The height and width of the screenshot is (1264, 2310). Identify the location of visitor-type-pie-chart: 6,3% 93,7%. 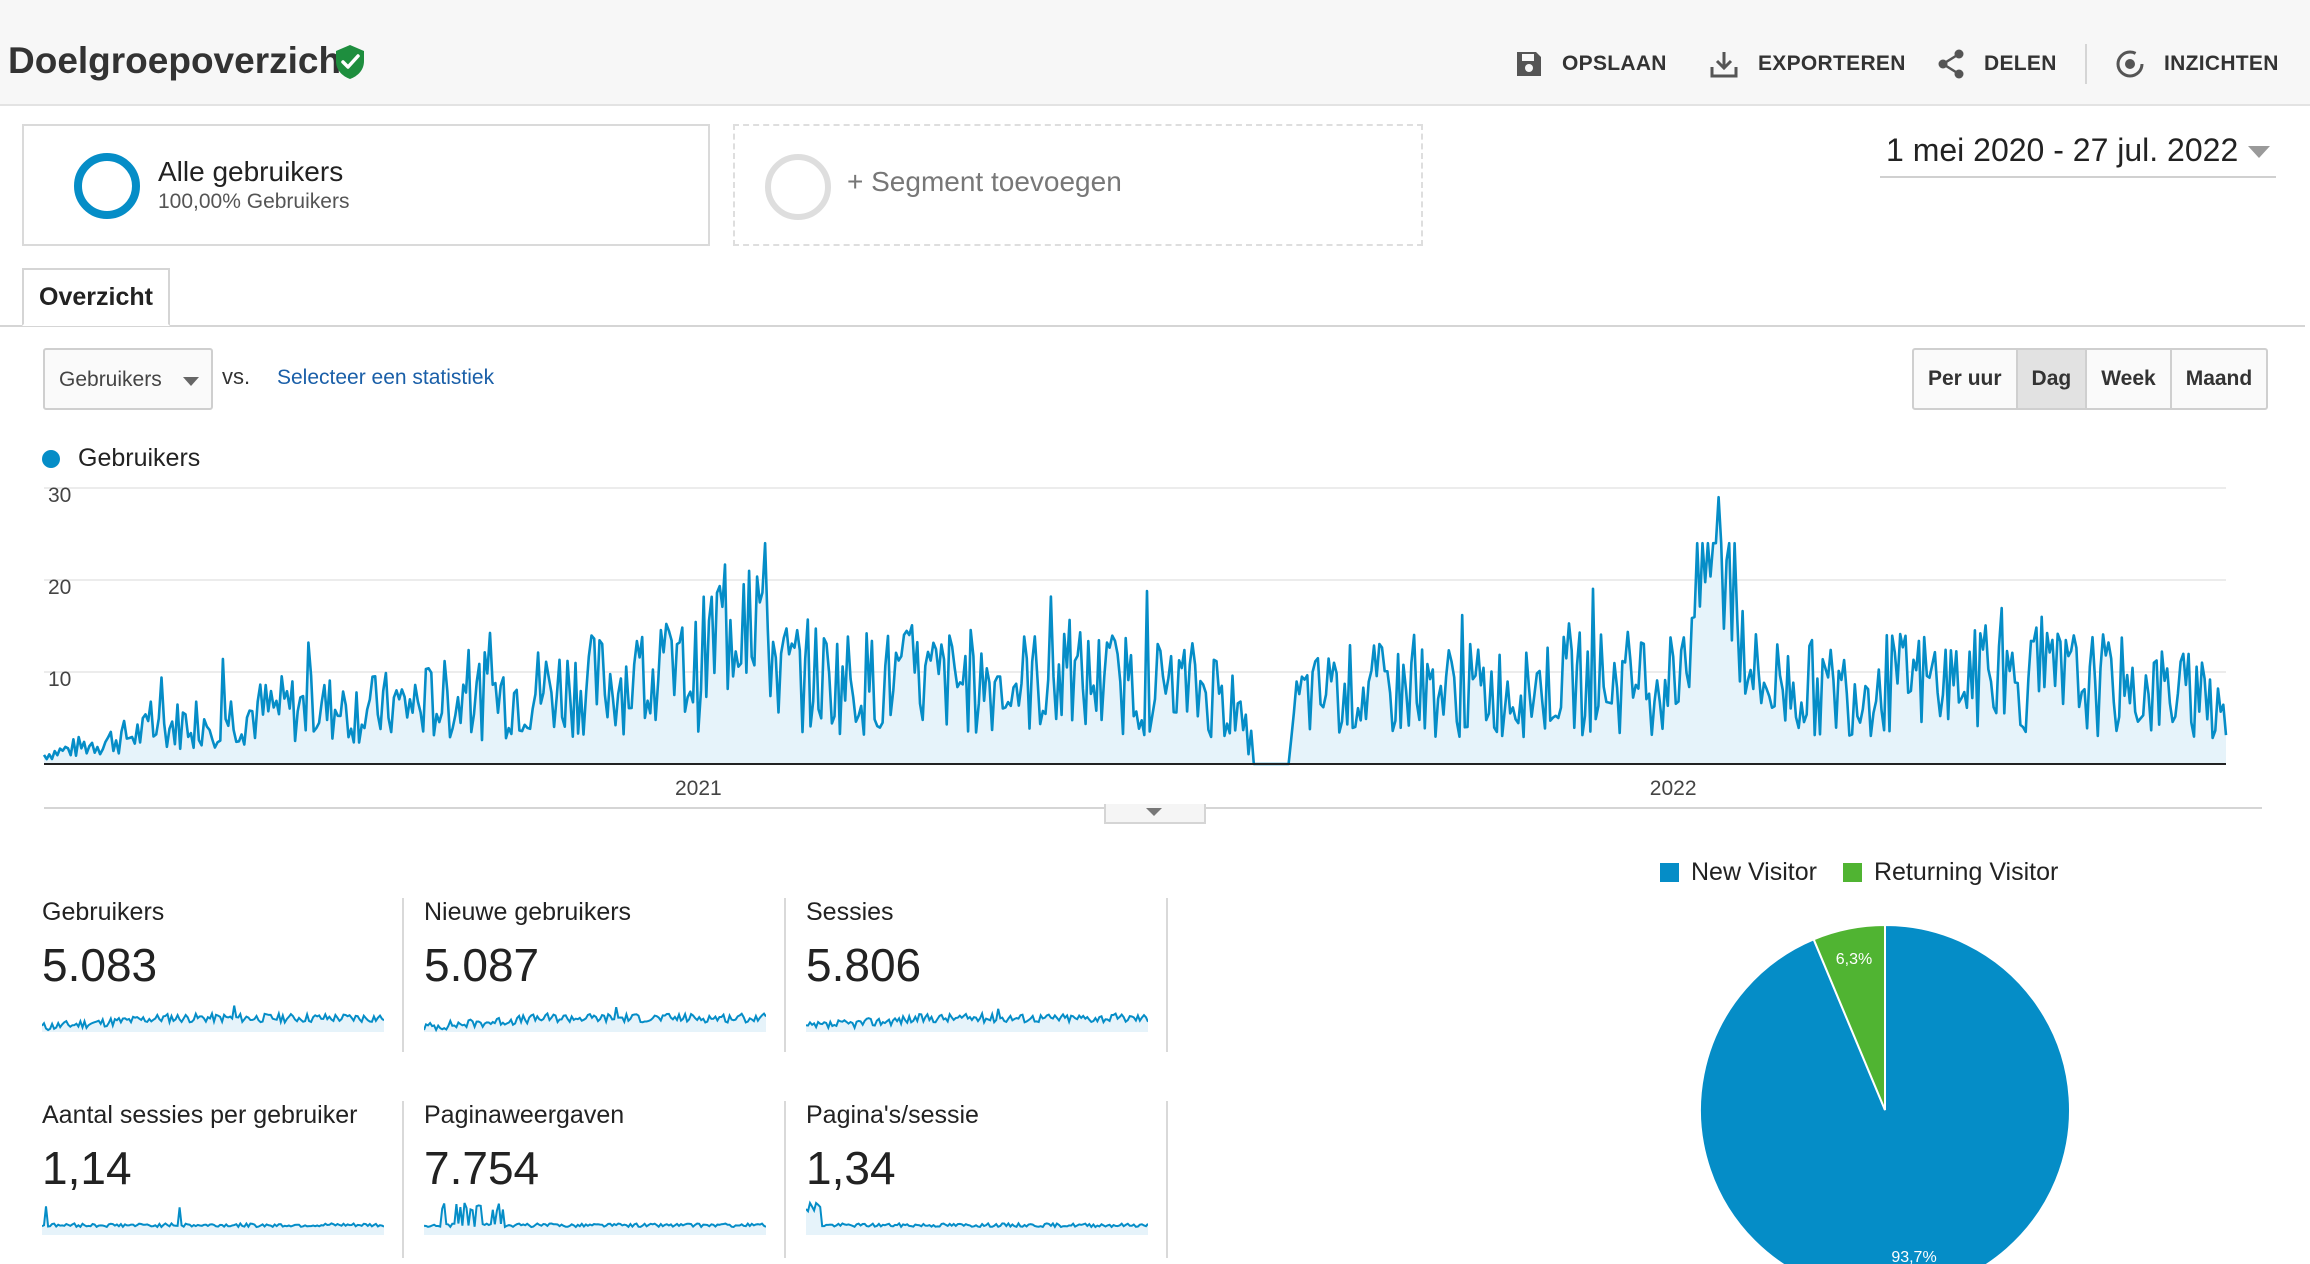
(1885, 1093).